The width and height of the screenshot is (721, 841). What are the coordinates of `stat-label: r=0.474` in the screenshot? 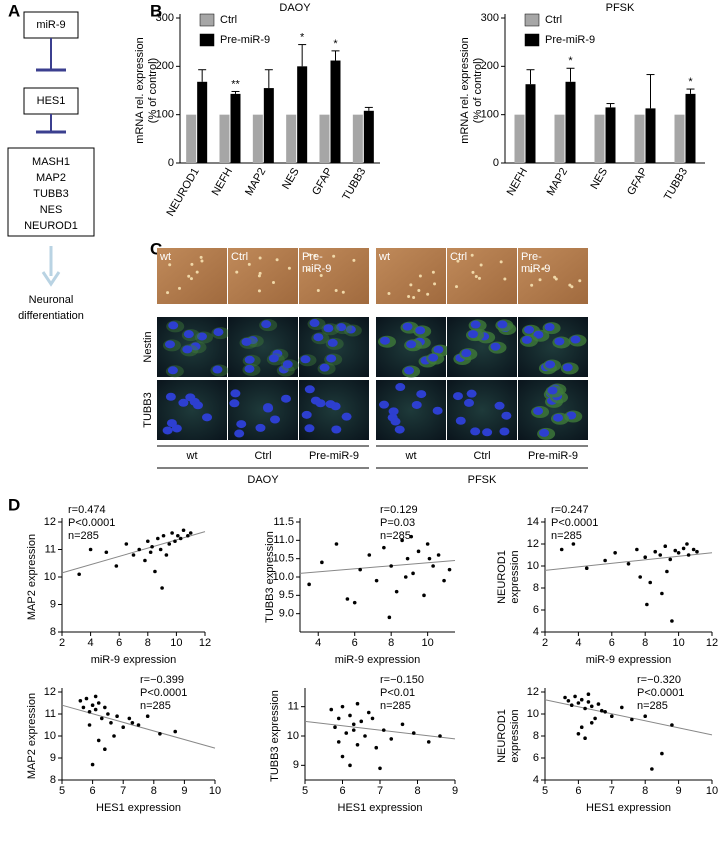 It's located at (87, 510).